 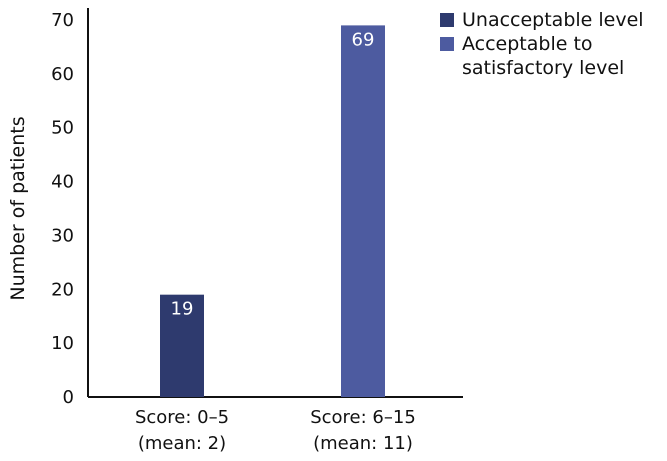 What do you see at coordinates (363, 443) in the screenshot?
I see `x-category-label: (mean: 11)` at bounding box center [363, 443].